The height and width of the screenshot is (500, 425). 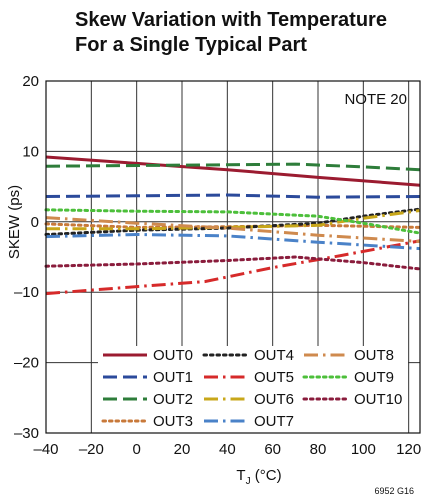 What do you see at coordinates (394, 491) in the screenshot?
I see `figure-code: 6952 G16` at bounding box center [394, 491].